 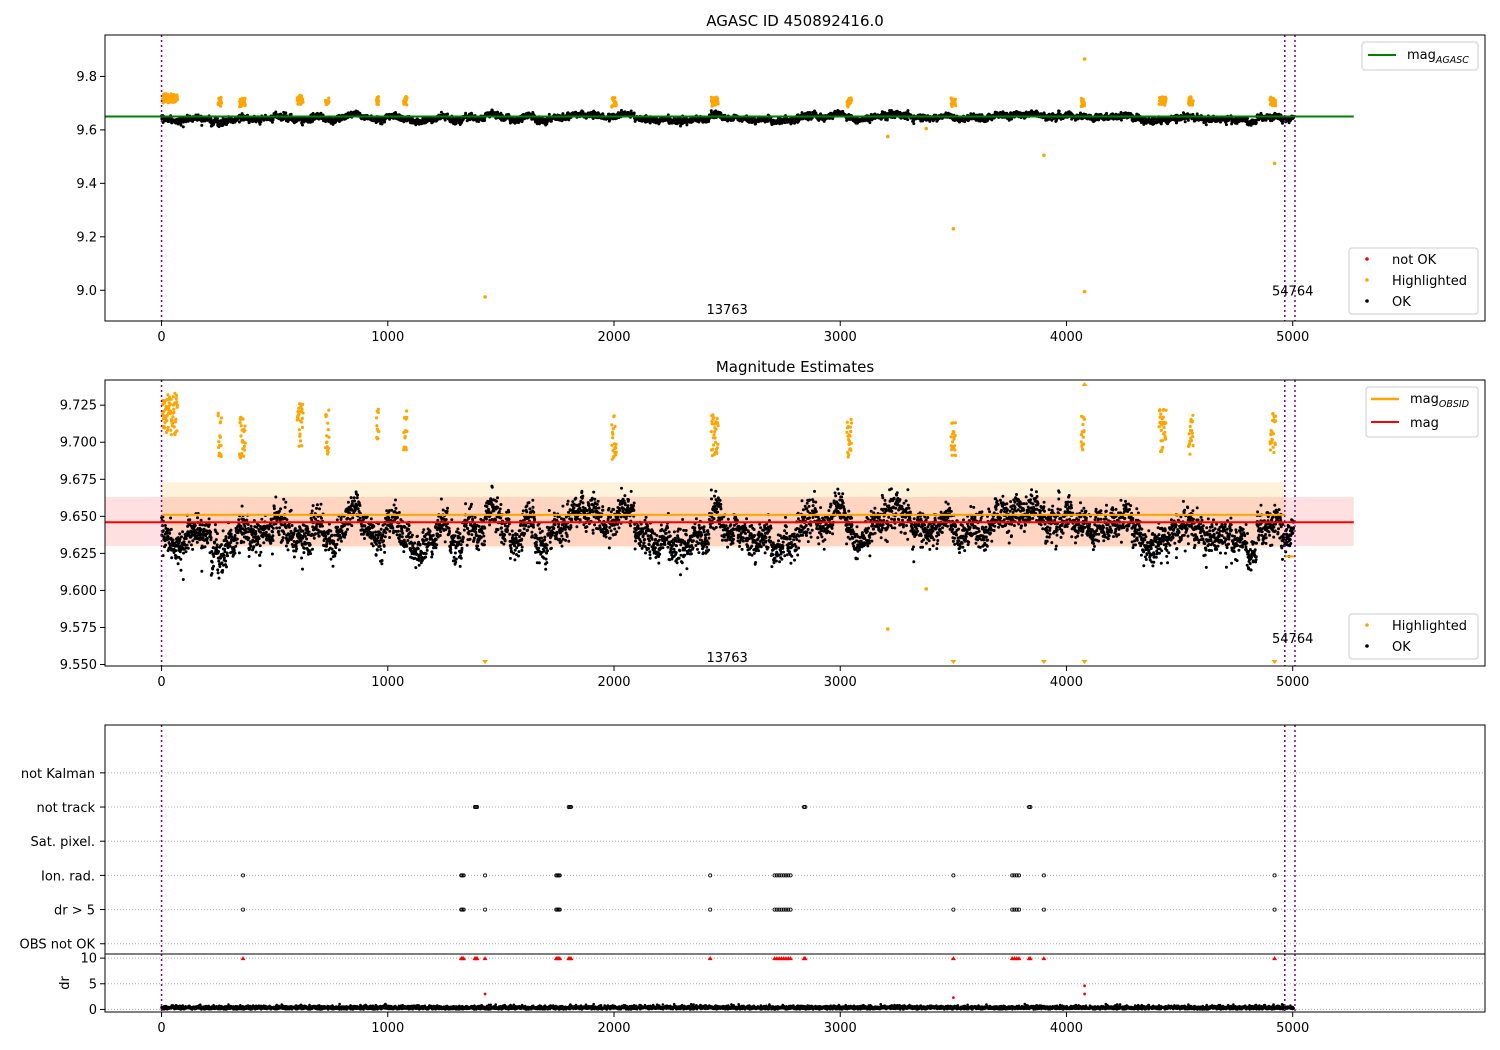 What do you see at coordinates (795, 21) in the screenshot?
I see `panel-agasc-title: AGASC ID 450892416.0` at bounding box center [795, 21].